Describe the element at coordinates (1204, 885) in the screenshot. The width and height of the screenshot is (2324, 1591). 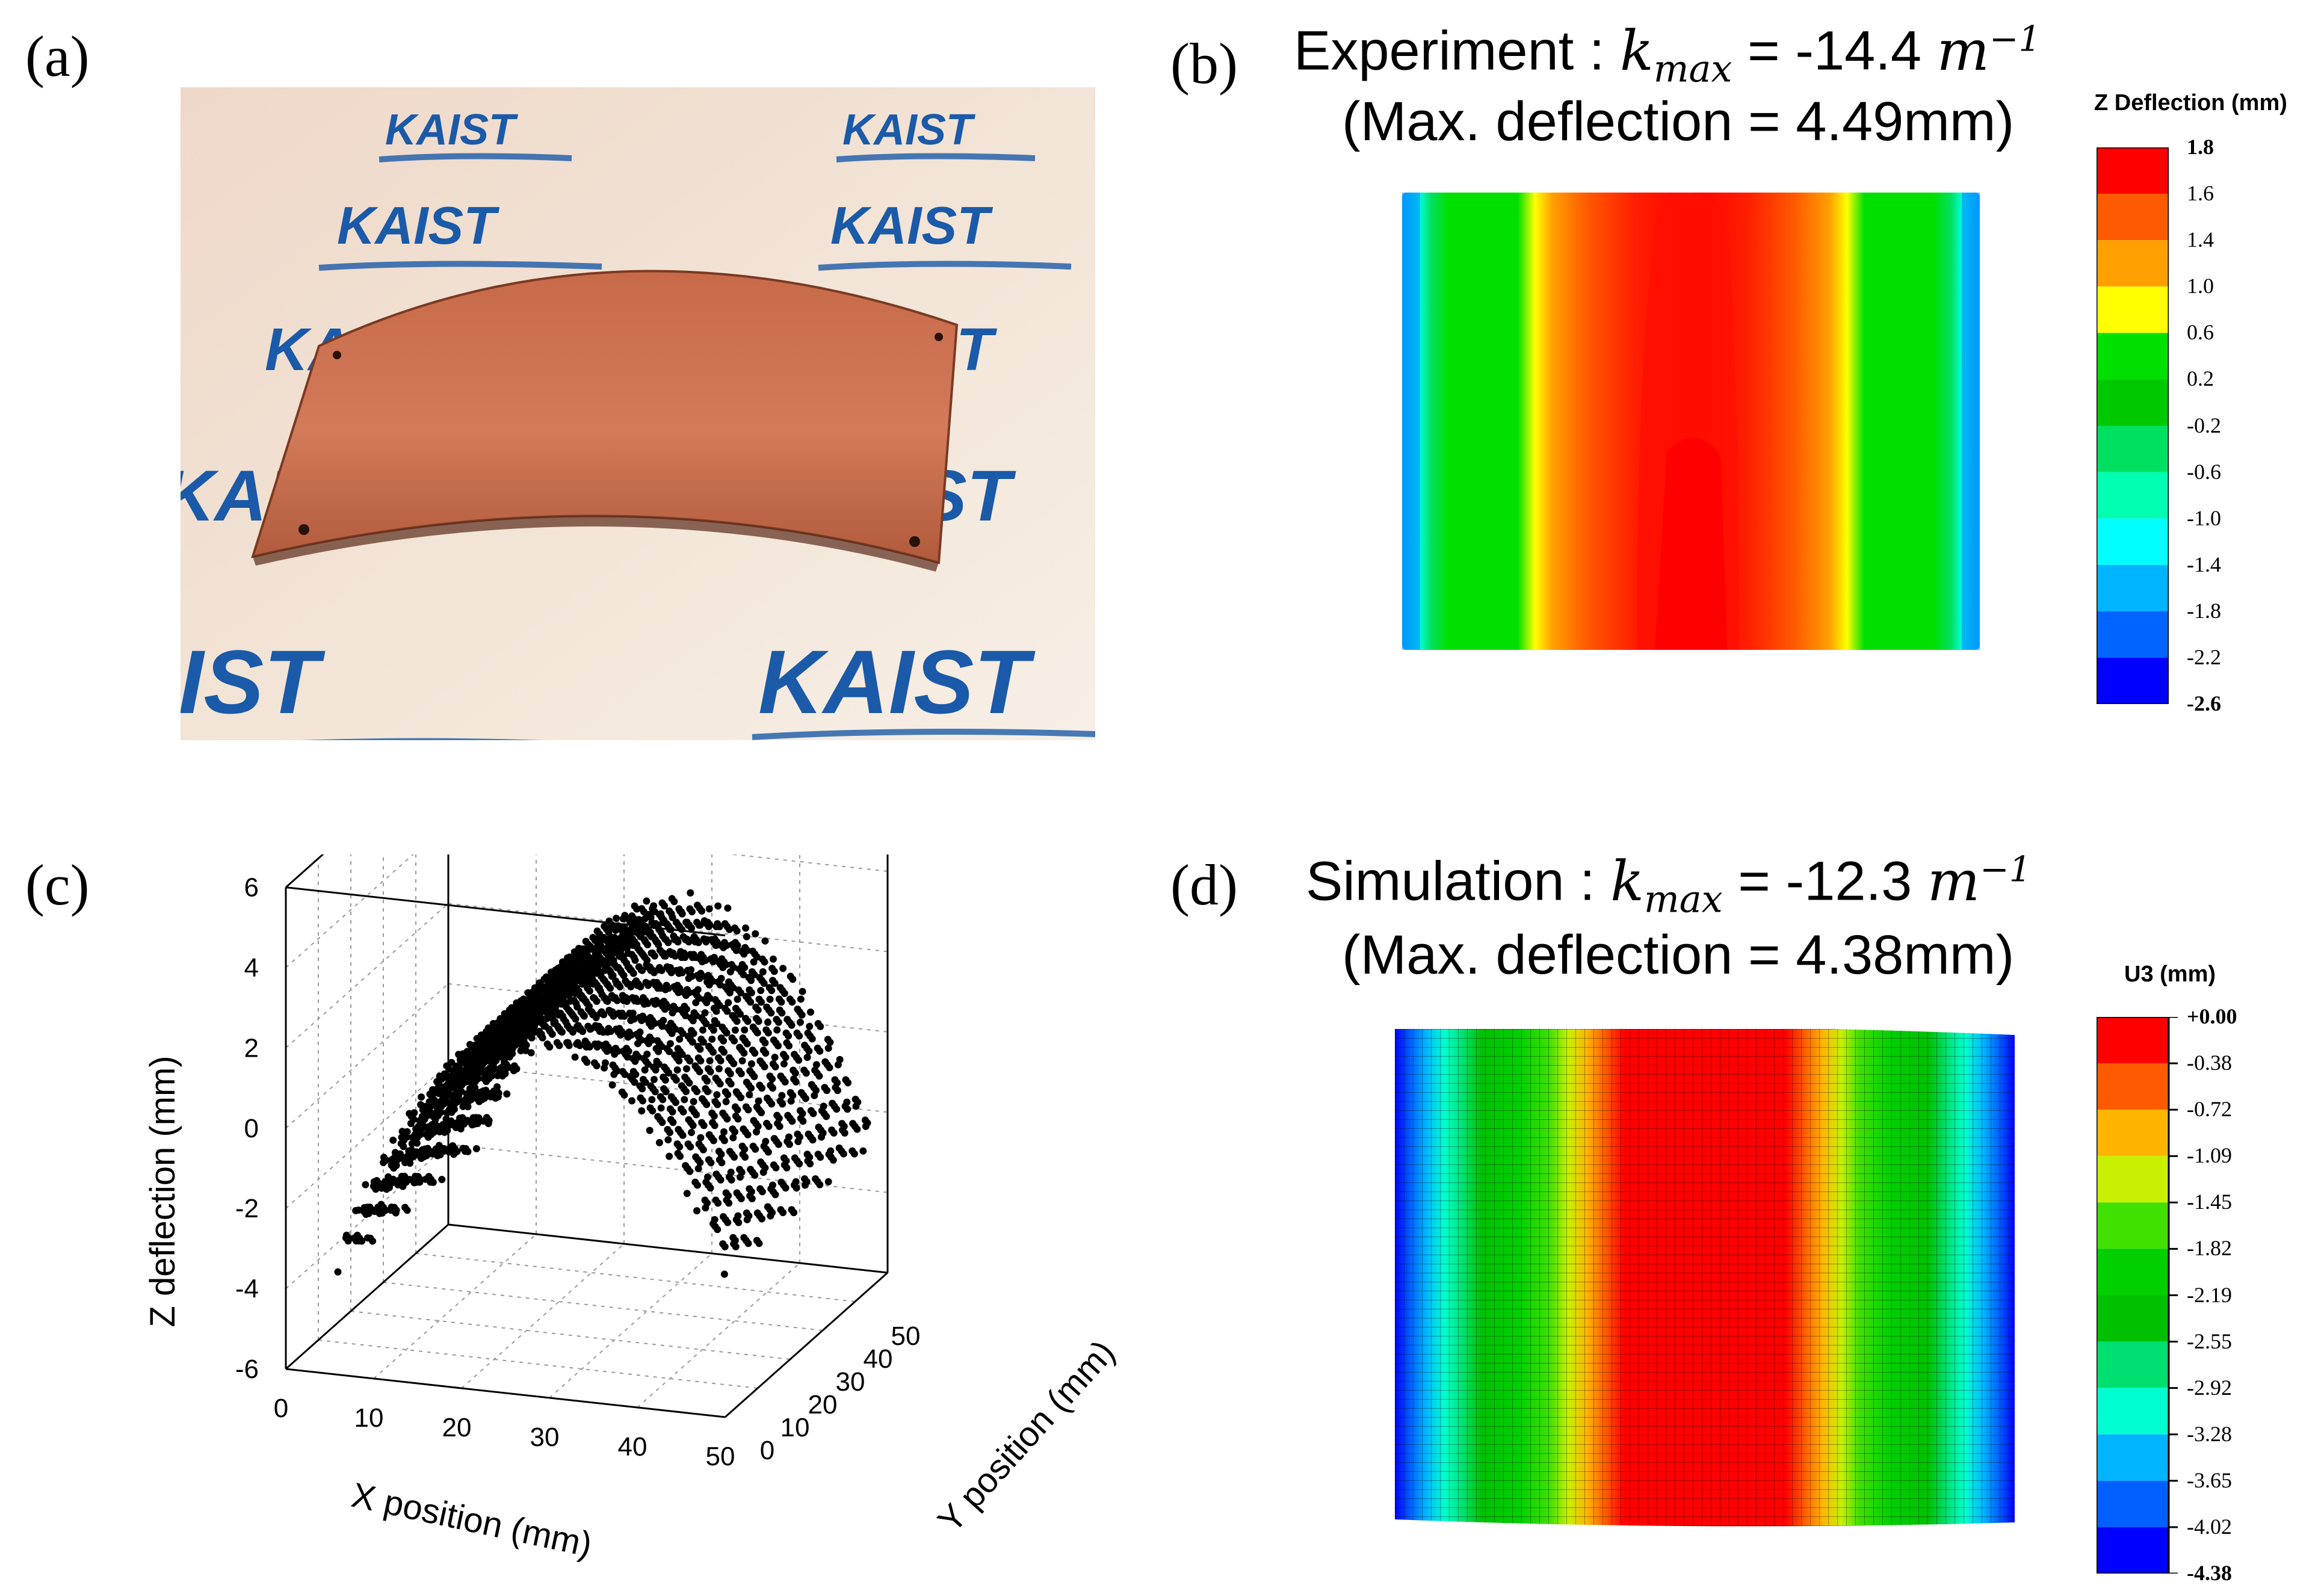
I see `panel-label-d: (d)` at that location.